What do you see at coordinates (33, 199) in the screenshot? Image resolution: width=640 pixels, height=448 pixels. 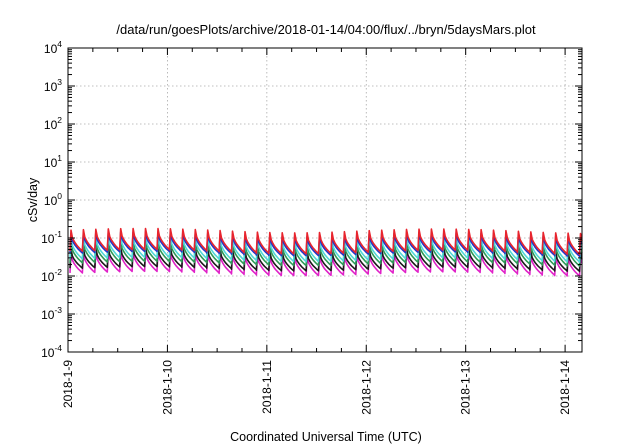 I see `y-axis-label: cSv/day` at bounding box center [33, 199].